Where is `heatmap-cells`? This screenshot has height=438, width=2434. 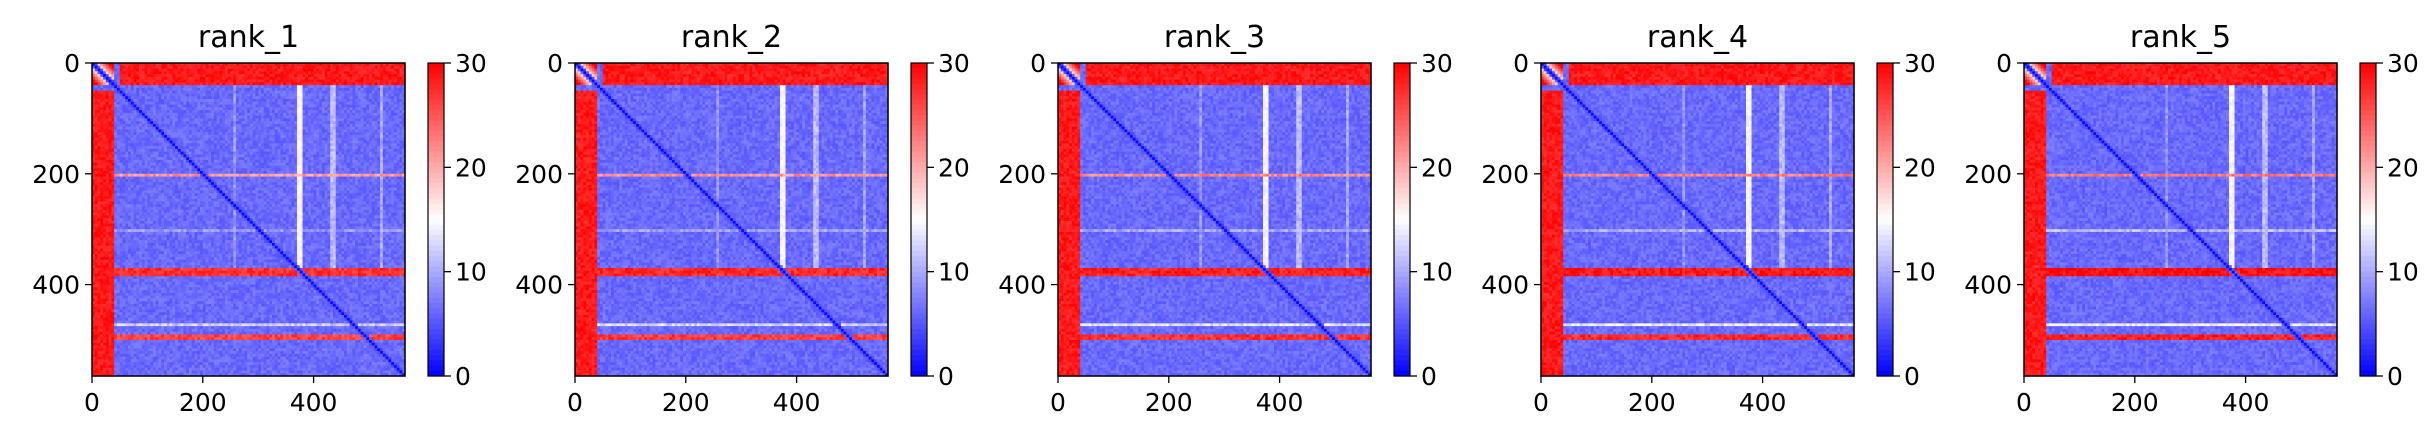 heatmap-cells is located at coordinates (249, 220).